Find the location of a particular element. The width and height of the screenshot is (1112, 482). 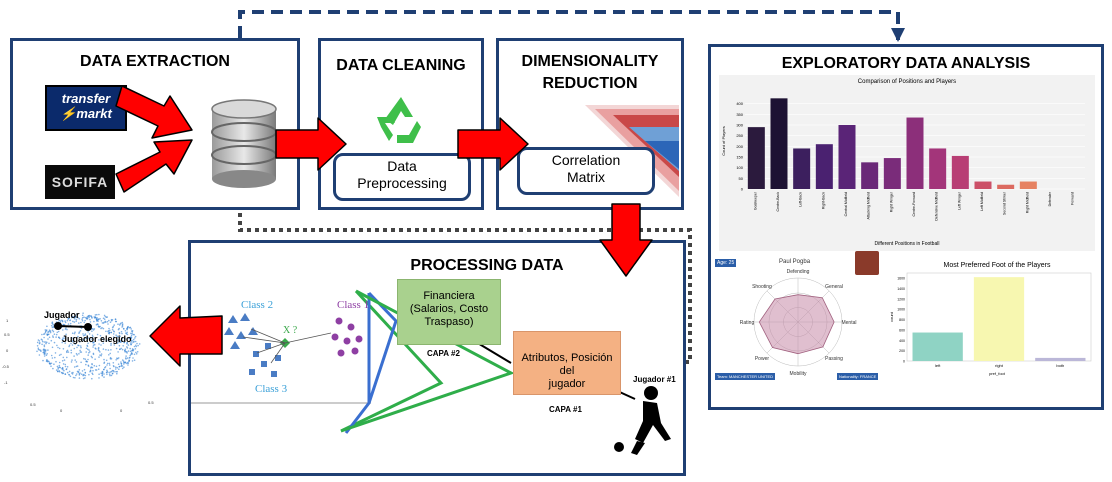

data-extraction-title: DATA EXTRACTION is located at coordinates (155, 61).